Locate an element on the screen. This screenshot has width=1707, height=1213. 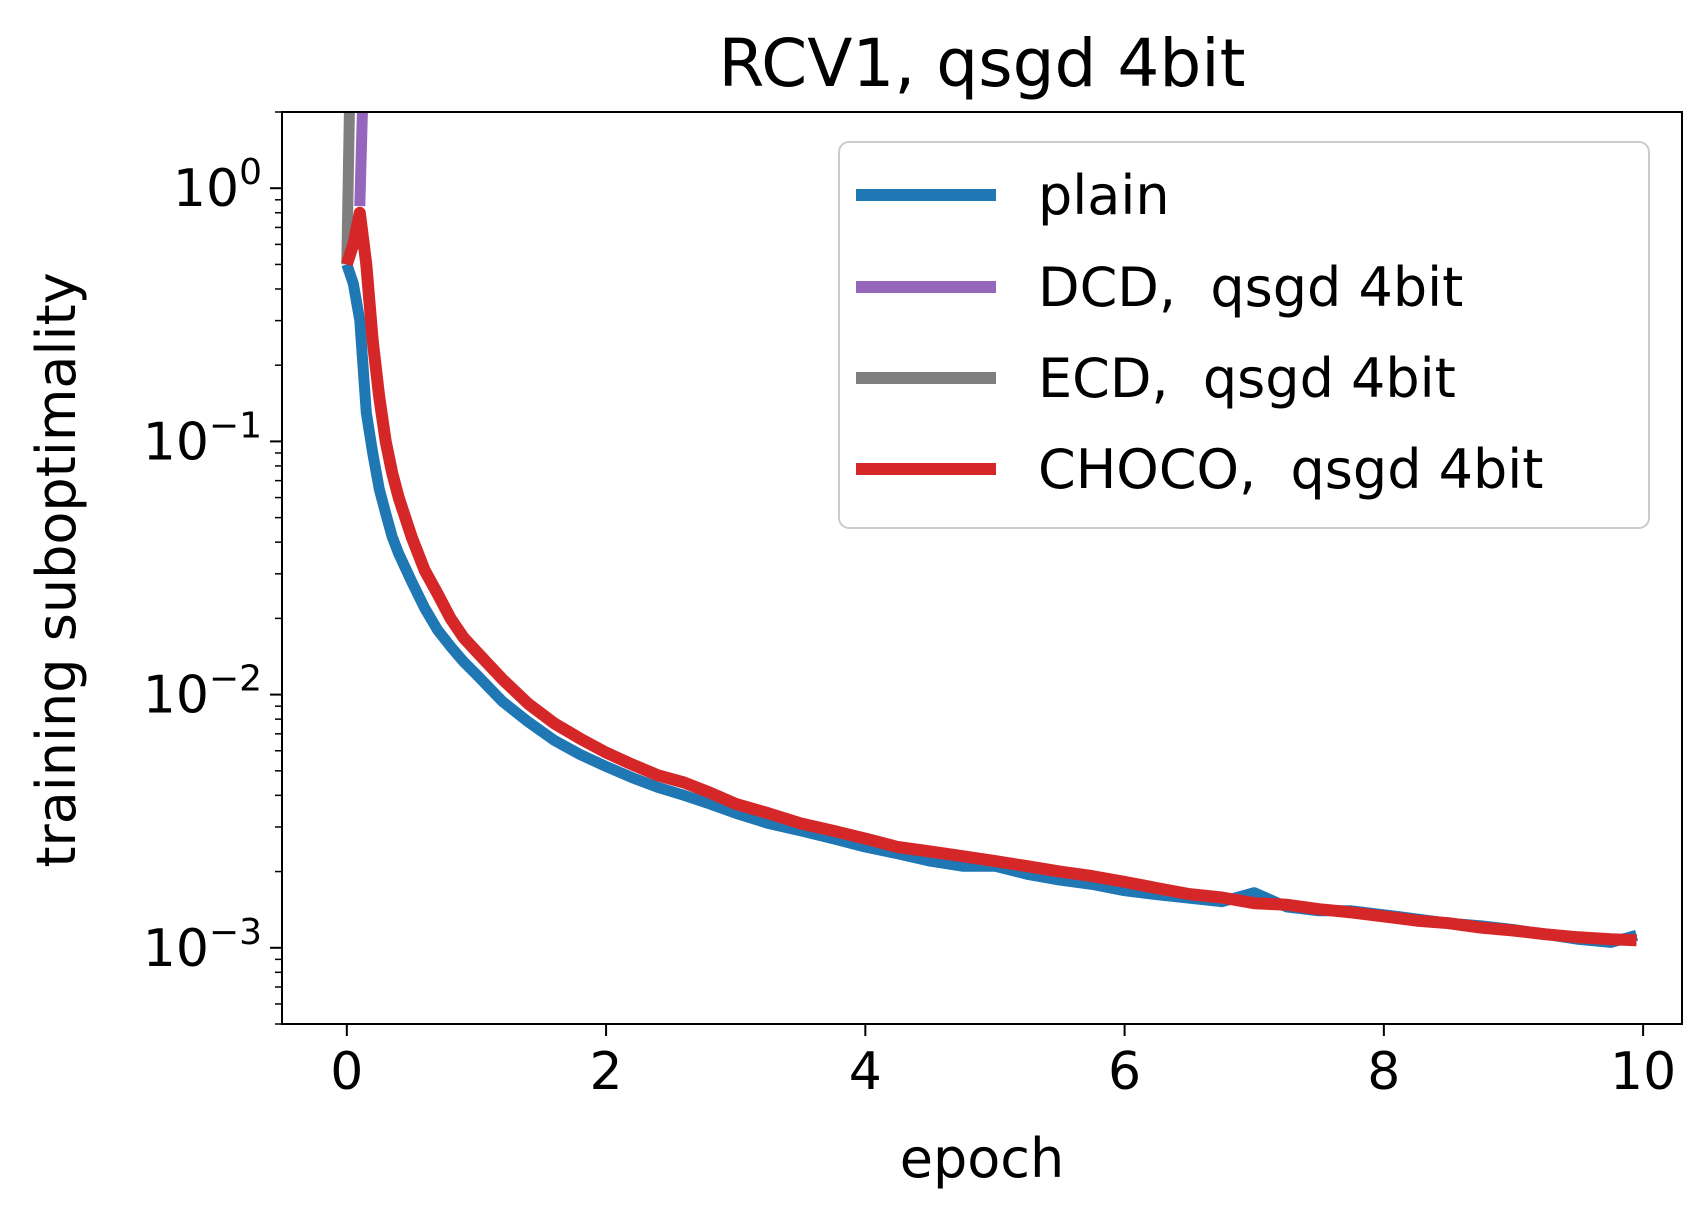
x-axis-label: epoch is located at coordinates (982, 1158).